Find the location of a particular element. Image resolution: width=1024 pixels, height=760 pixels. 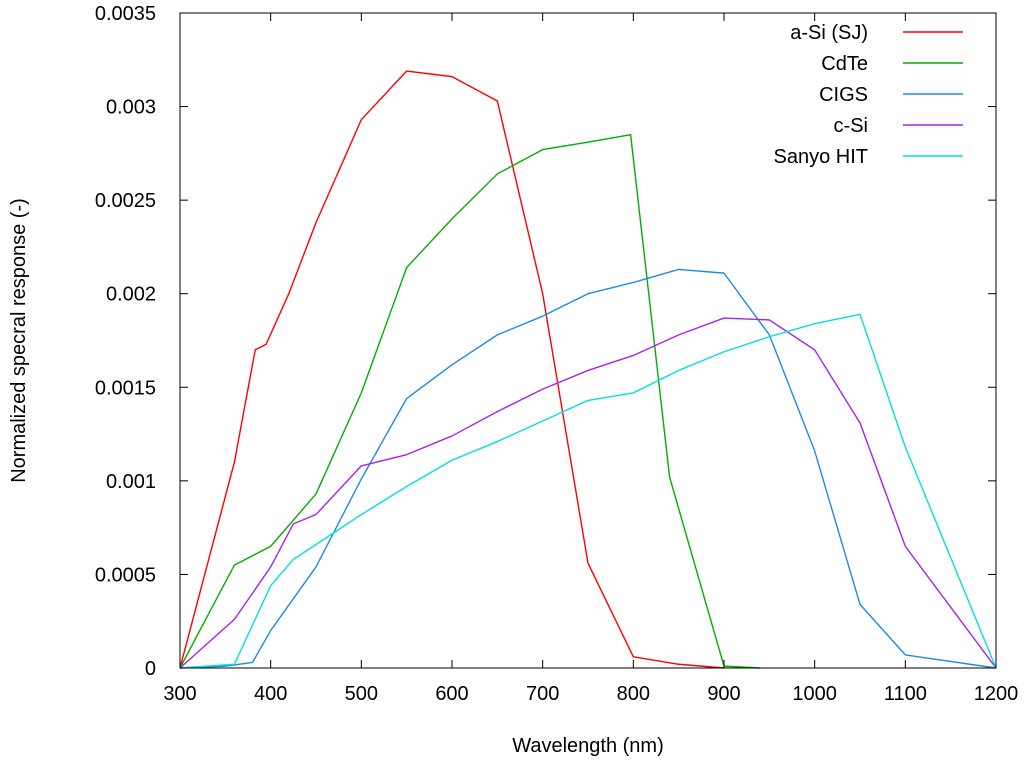

legend-label: CdTe is located at coordinates (844, 64).